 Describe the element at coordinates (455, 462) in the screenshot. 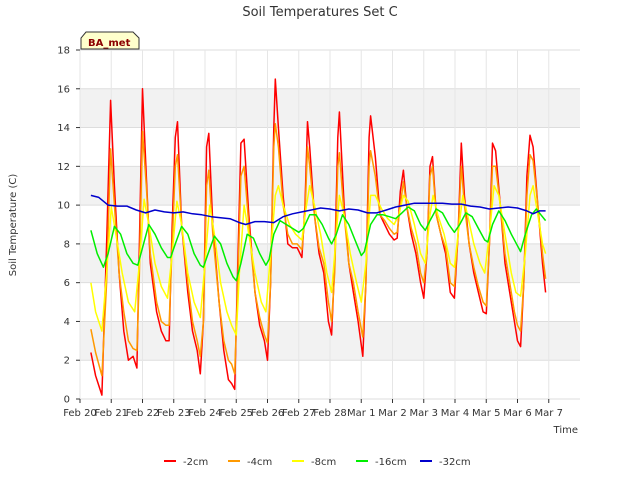

I see `legend-label: -32cm` at that location.